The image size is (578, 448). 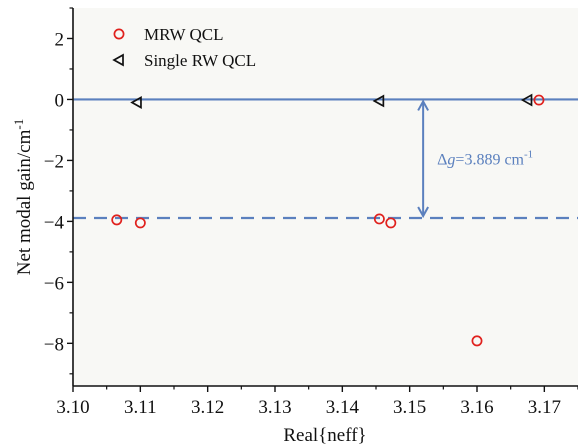 What do you see at coordinates (423, 105) in the screenshot?
I see `delta-g-arrow-head-top` at bounding box center [423, 105].